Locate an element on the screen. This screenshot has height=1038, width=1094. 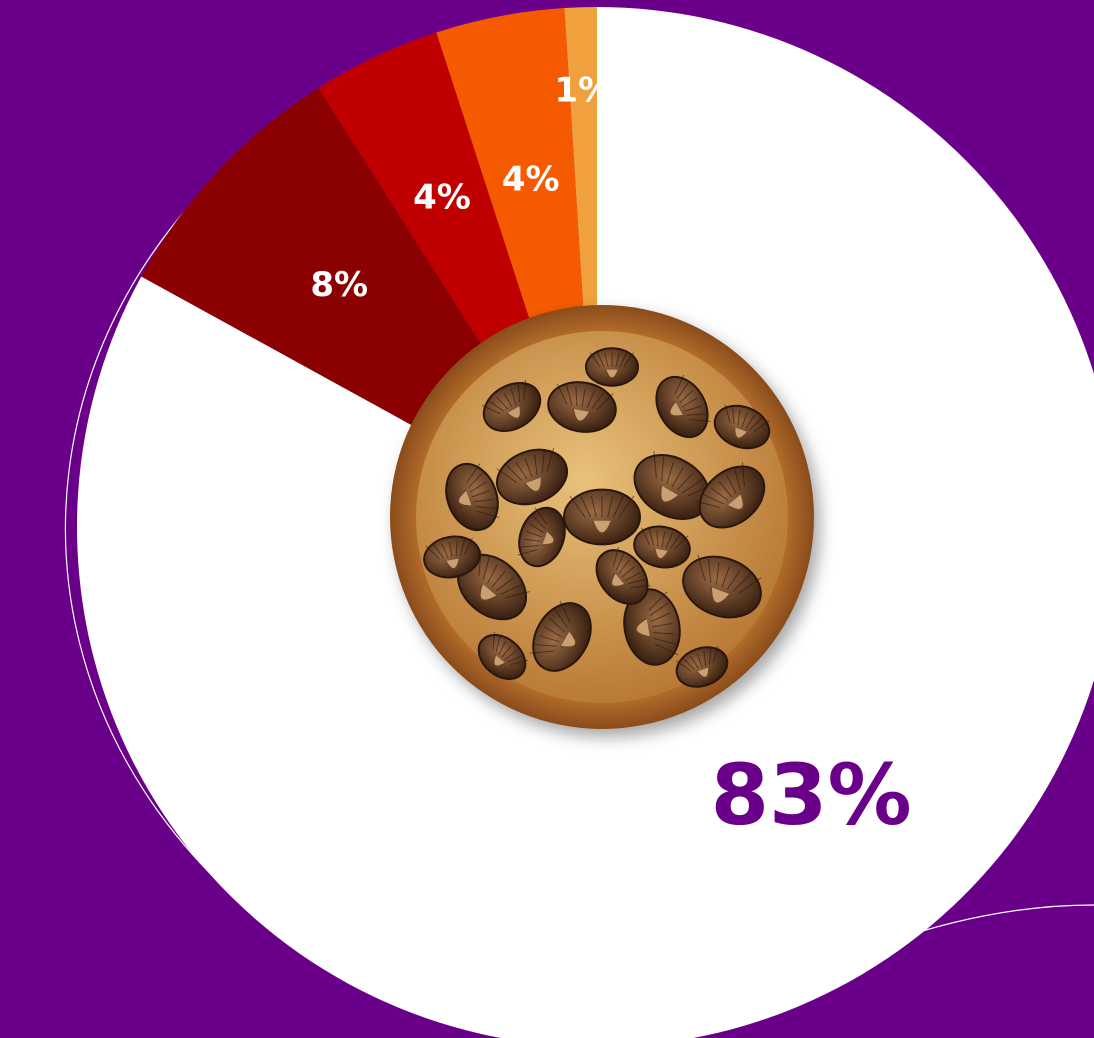
slice-label: 1% is located at coordinates (583, 90).